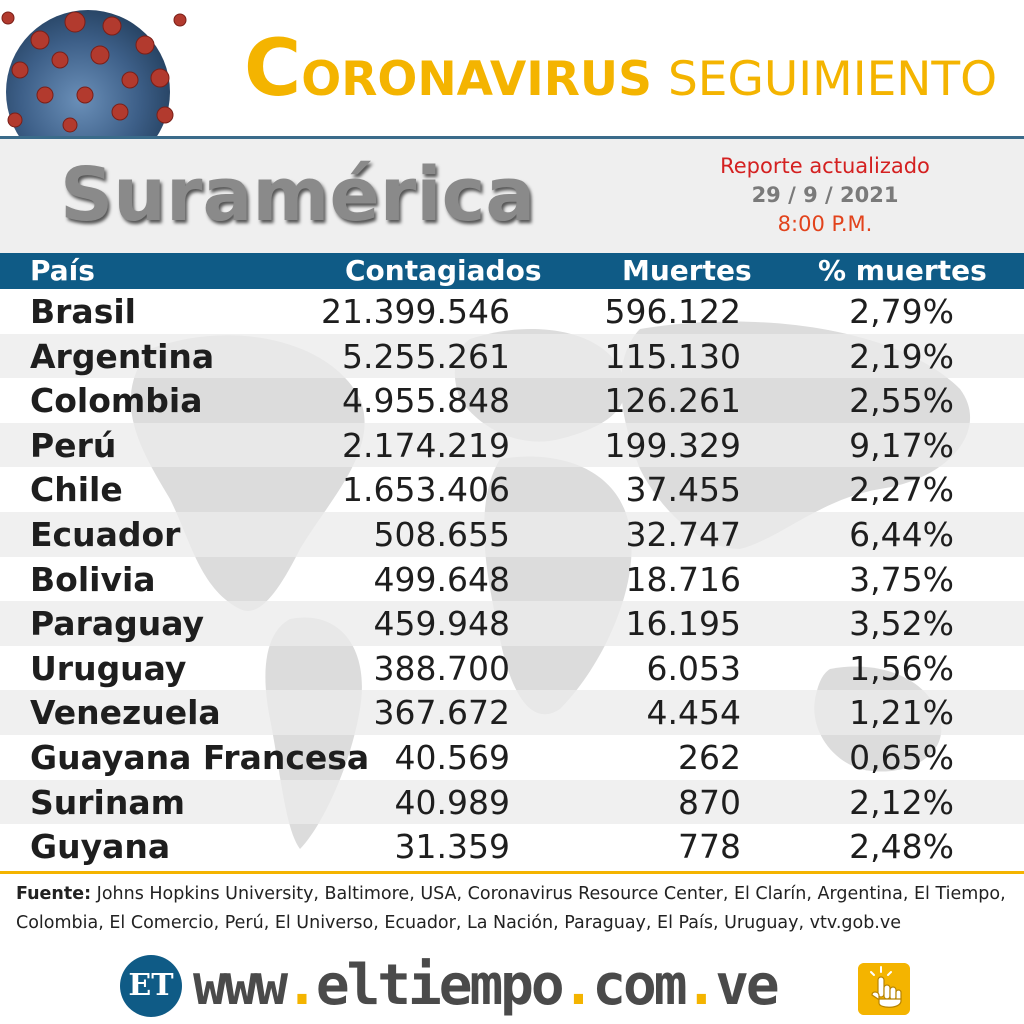 Image resolution: width=1024 pixels, height=1024 pixels. What do you see at coordinates (512, 872) in the screenshot?
I see `footer-divider` at bounding box center [512, 872].